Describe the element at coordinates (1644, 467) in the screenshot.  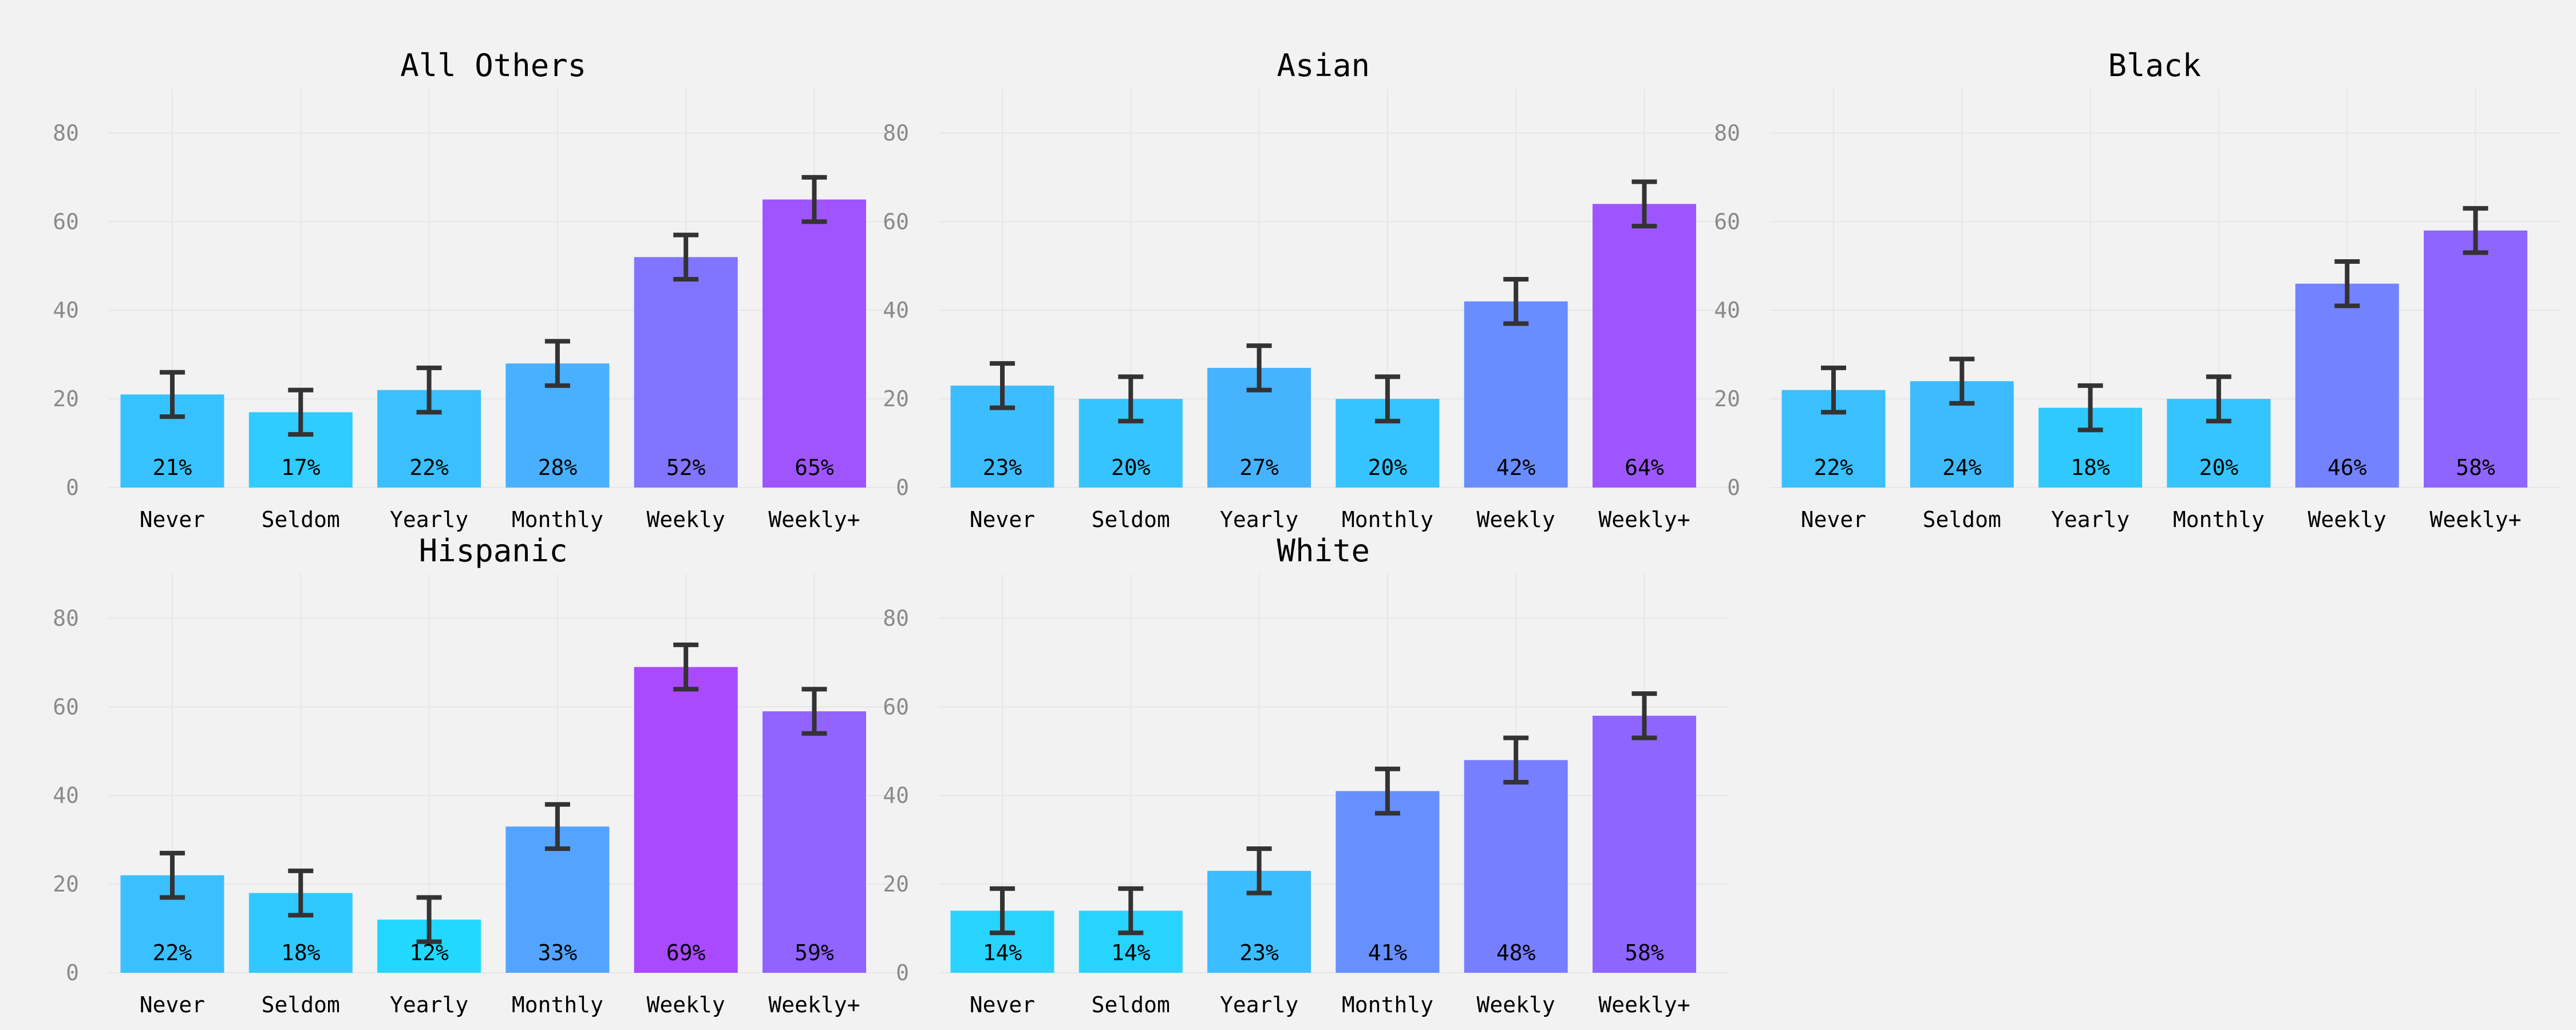
I see `bar-value-label: 64%` at that location.